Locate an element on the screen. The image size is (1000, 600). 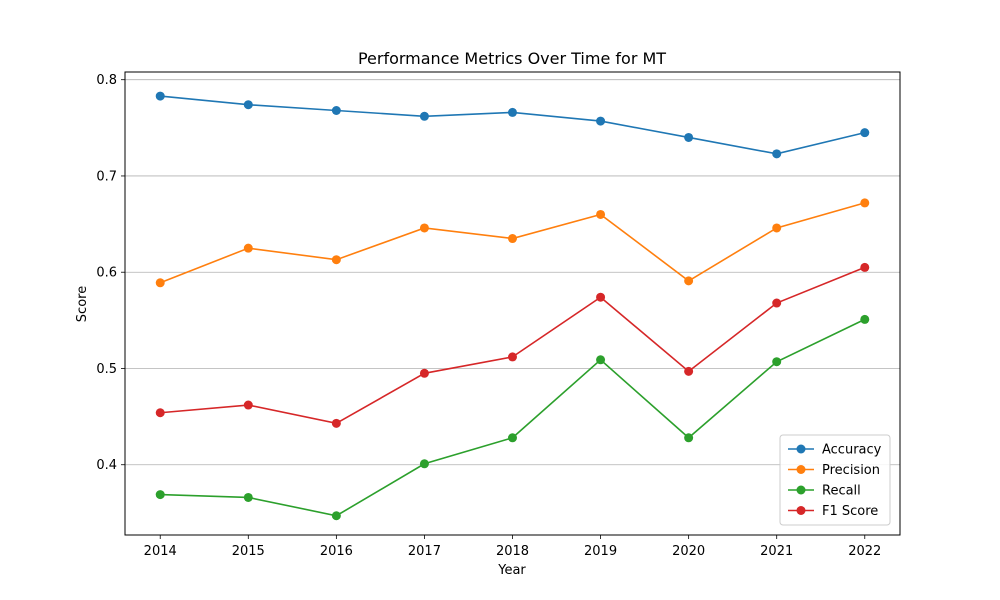
legend-item: Recall is located at coordinates (824, 491).